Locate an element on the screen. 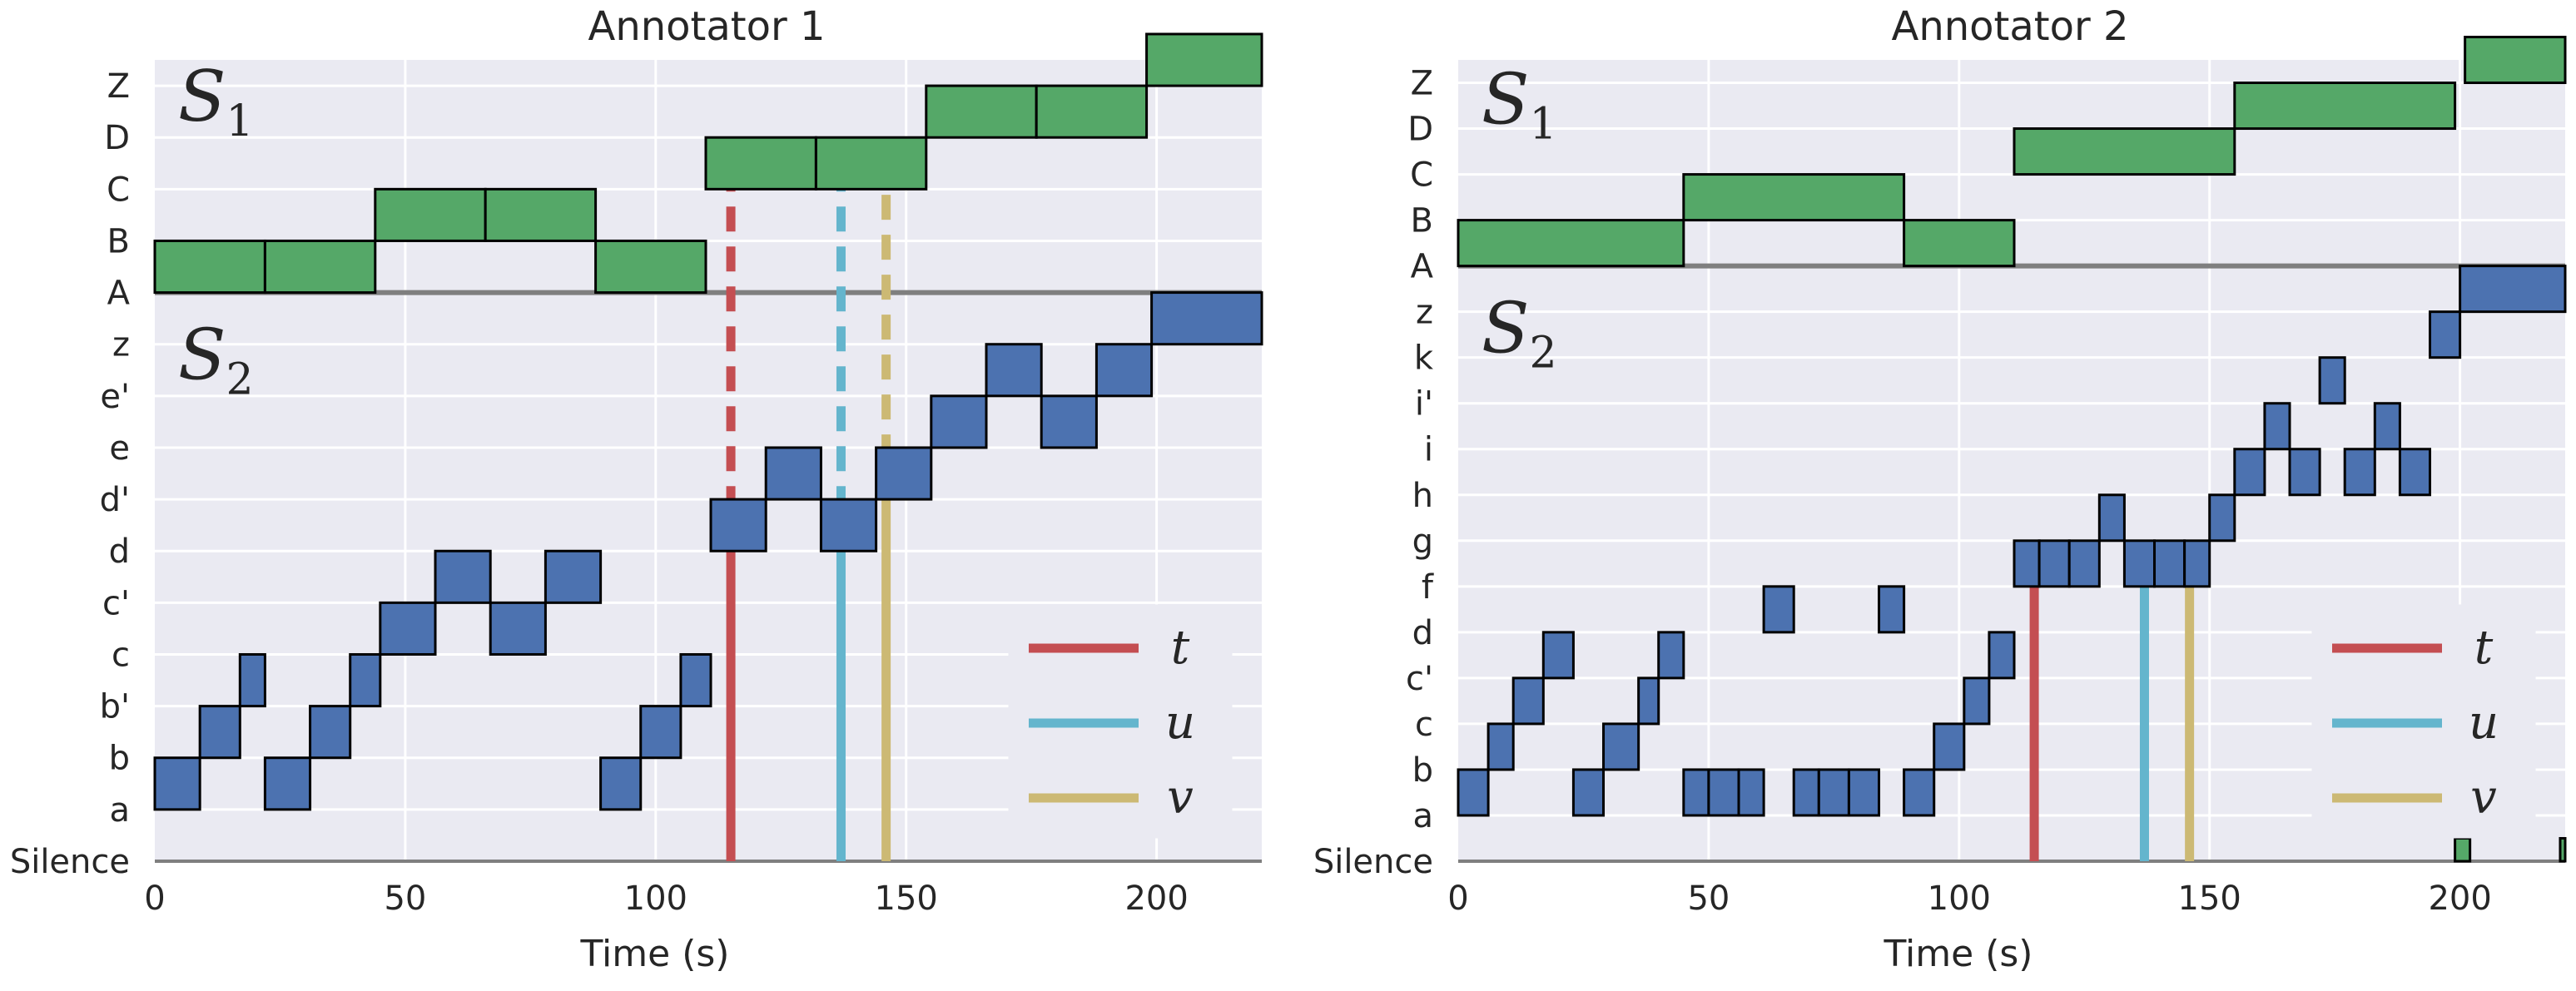 The height and width of the screenshot is (991, 2576). segment-s1-C is located at coordinates (760, 163).